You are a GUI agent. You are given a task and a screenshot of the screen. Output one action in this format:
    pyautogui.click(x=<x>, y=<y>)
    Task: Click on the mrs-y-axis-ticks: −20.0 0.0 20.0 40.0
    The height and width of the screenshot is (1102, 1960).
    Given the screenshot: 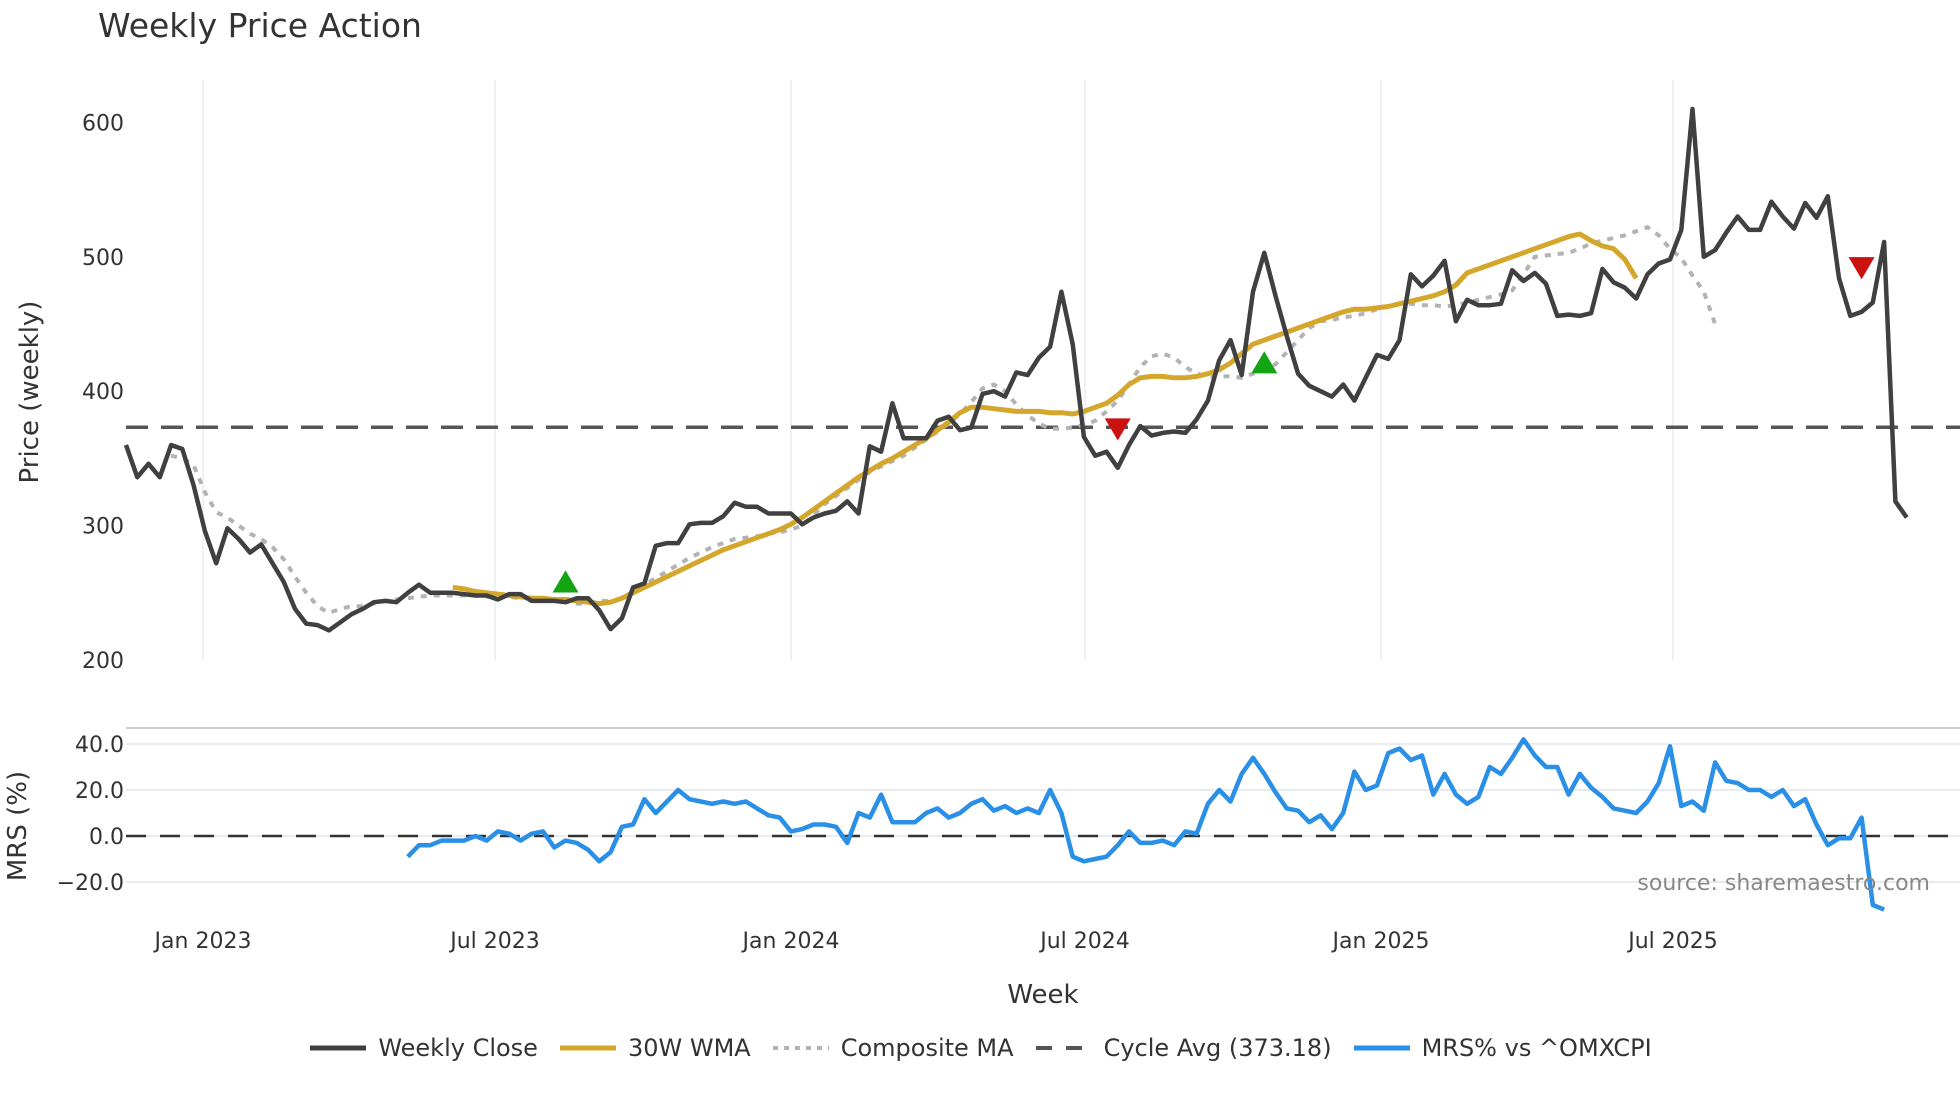 What is the action you would take?
    pyautogui.click(x=90, y=814)
    